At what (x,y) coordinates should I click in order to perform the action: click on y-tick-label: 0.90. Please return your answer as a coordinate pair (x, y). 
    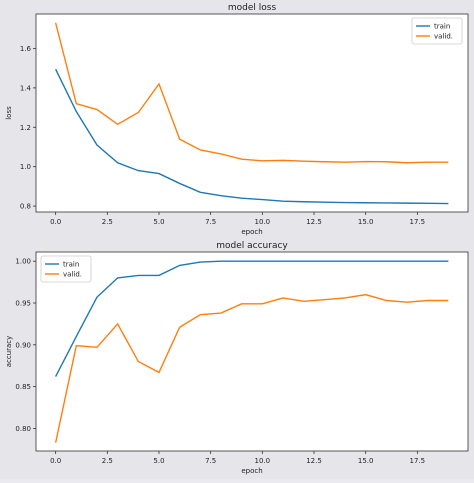
    Looking at the image, I should click on (23, 345).